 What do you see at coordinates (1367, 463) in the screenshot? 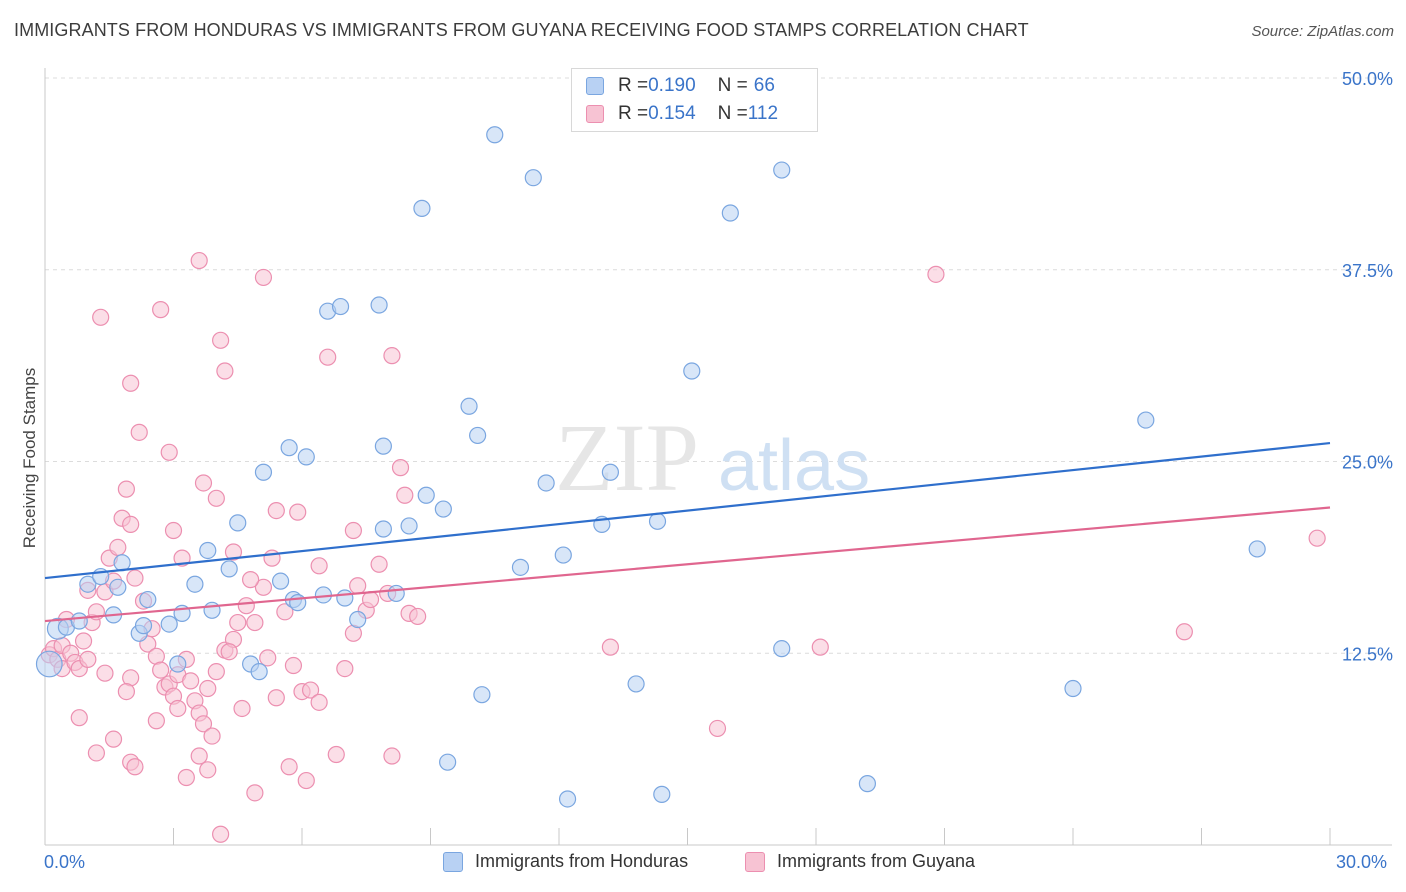
I see `y-tick-label-1: 25.0%` at bounding box center [1367, 463].